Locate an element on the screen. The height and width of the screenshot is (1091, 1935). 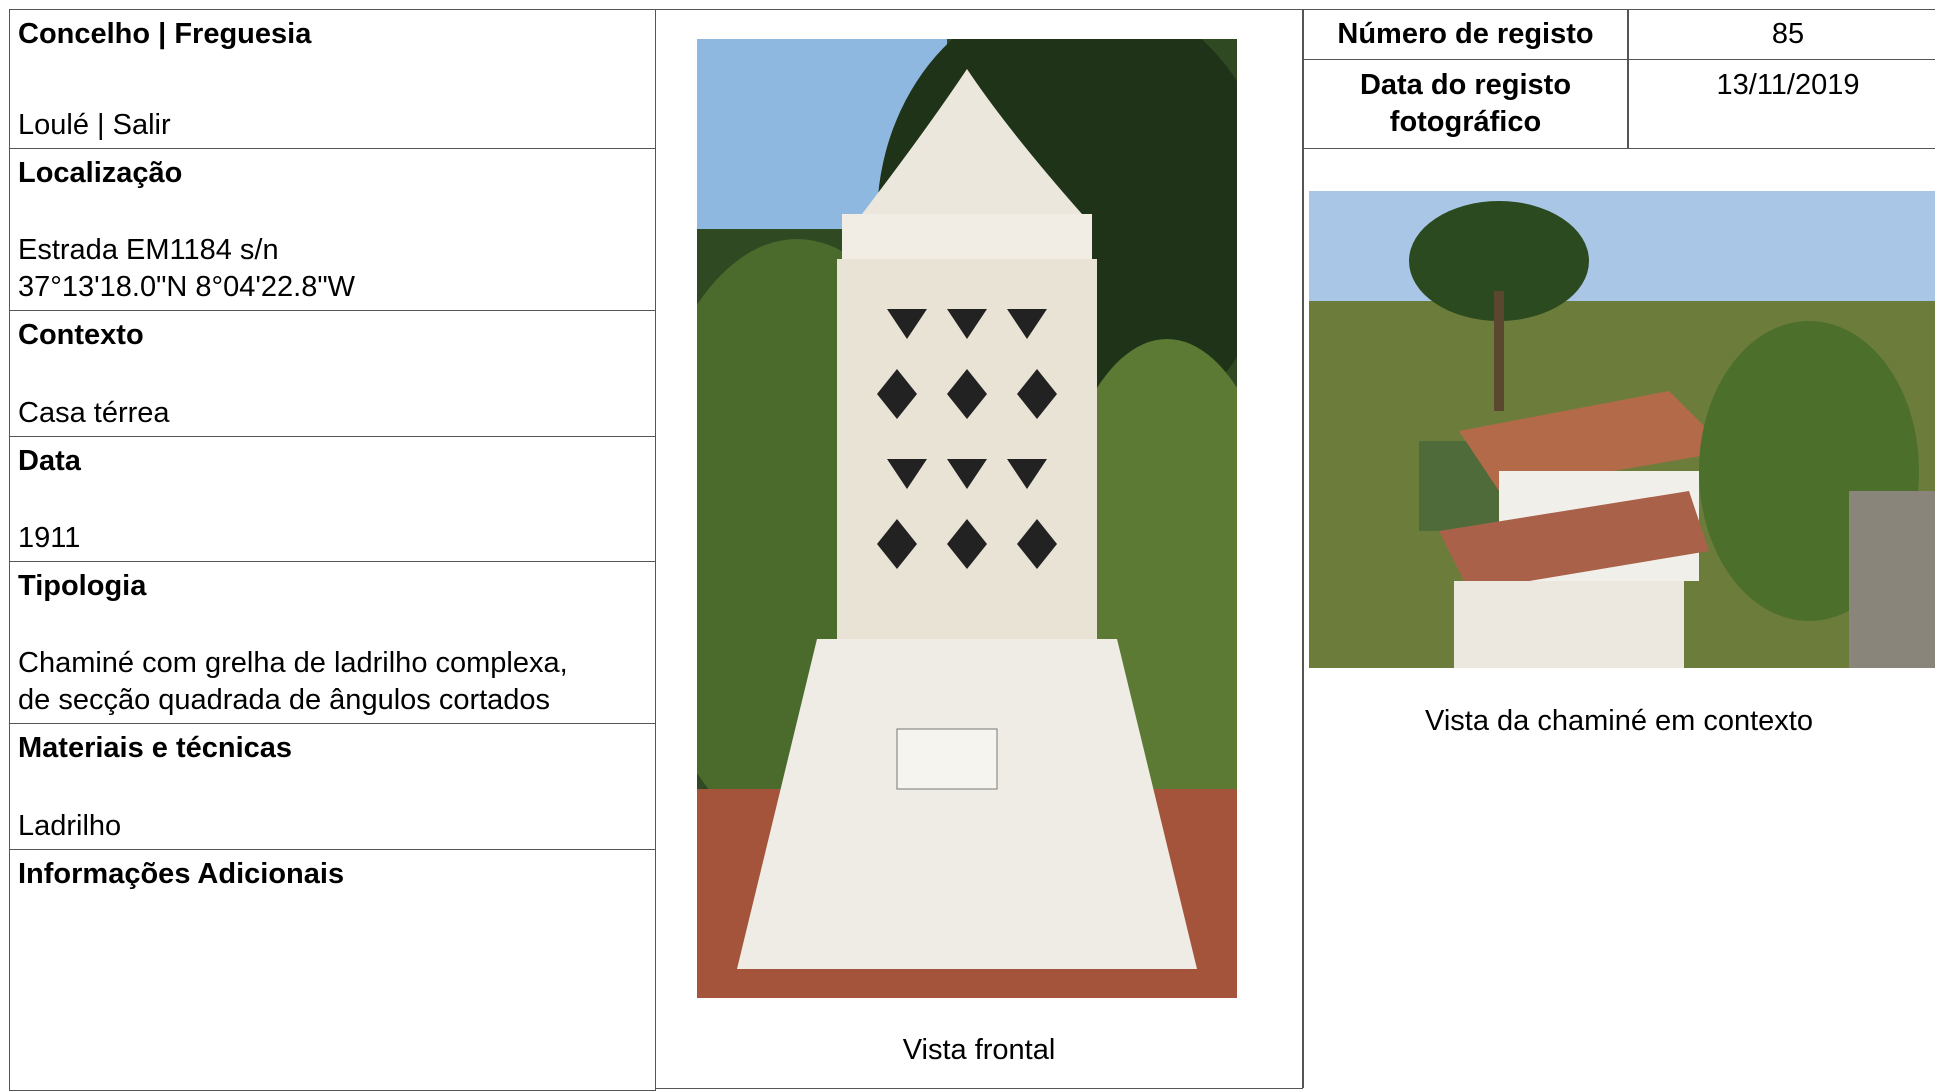
front-caption: Vista frontal is located at coordinates (979, 1050).